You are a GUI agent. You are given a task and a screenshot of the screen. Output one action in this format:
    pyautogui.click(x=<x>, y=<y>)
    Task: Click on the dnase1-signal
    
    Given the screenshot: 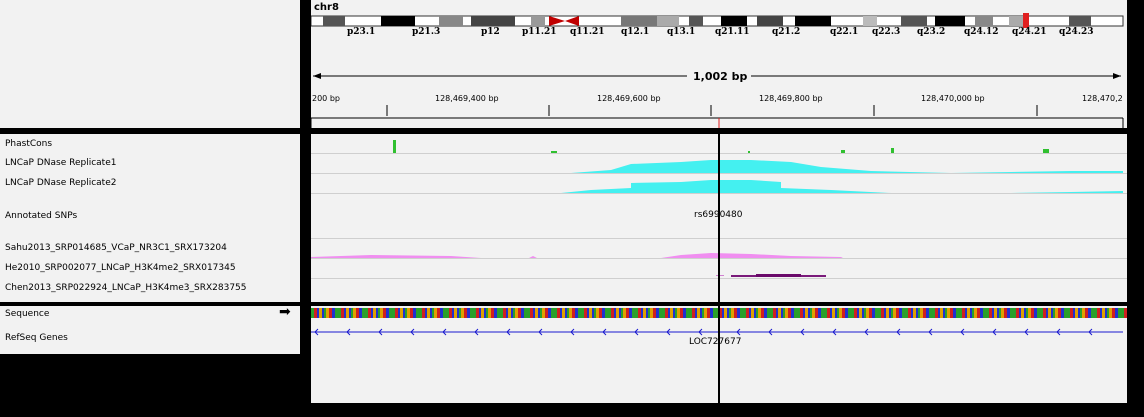 What is the action you would take?
    pyautogui.click(x=847, y=166)
    